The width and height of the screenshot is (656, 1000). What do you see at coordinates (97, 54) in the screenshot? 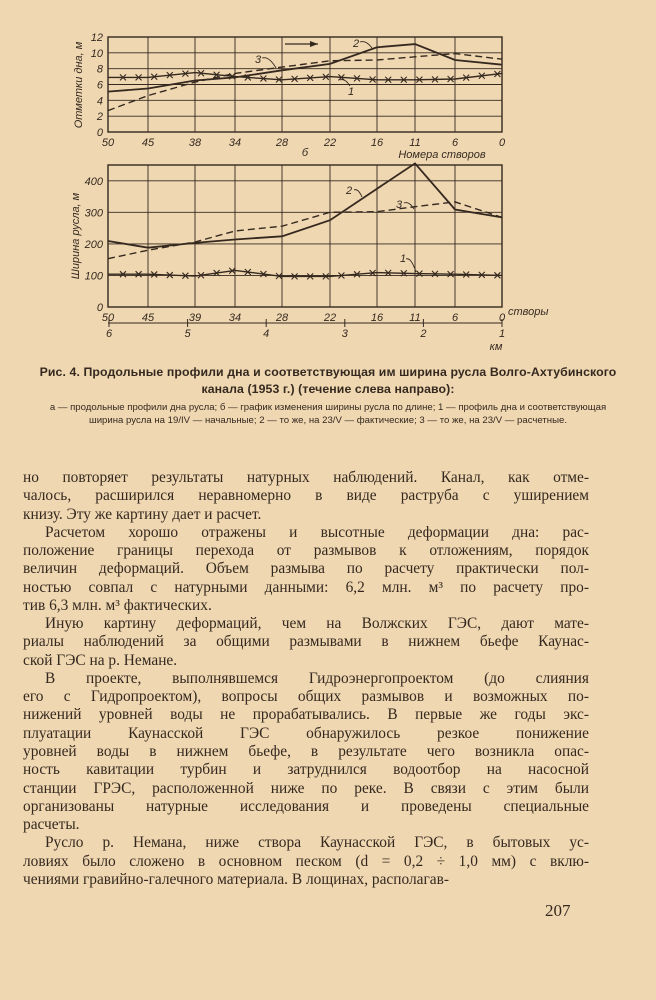
I see `y-tick-label: 10` at bounding box center [97, 54].